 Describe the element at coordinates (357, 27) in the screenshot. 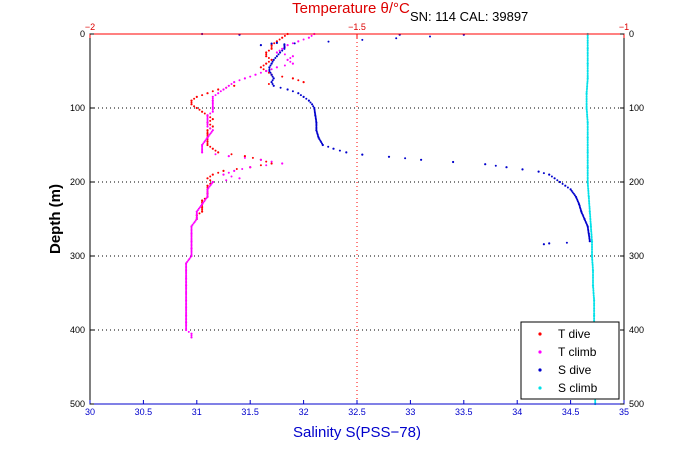

I see `top-tick-label: −1.5` at that location.